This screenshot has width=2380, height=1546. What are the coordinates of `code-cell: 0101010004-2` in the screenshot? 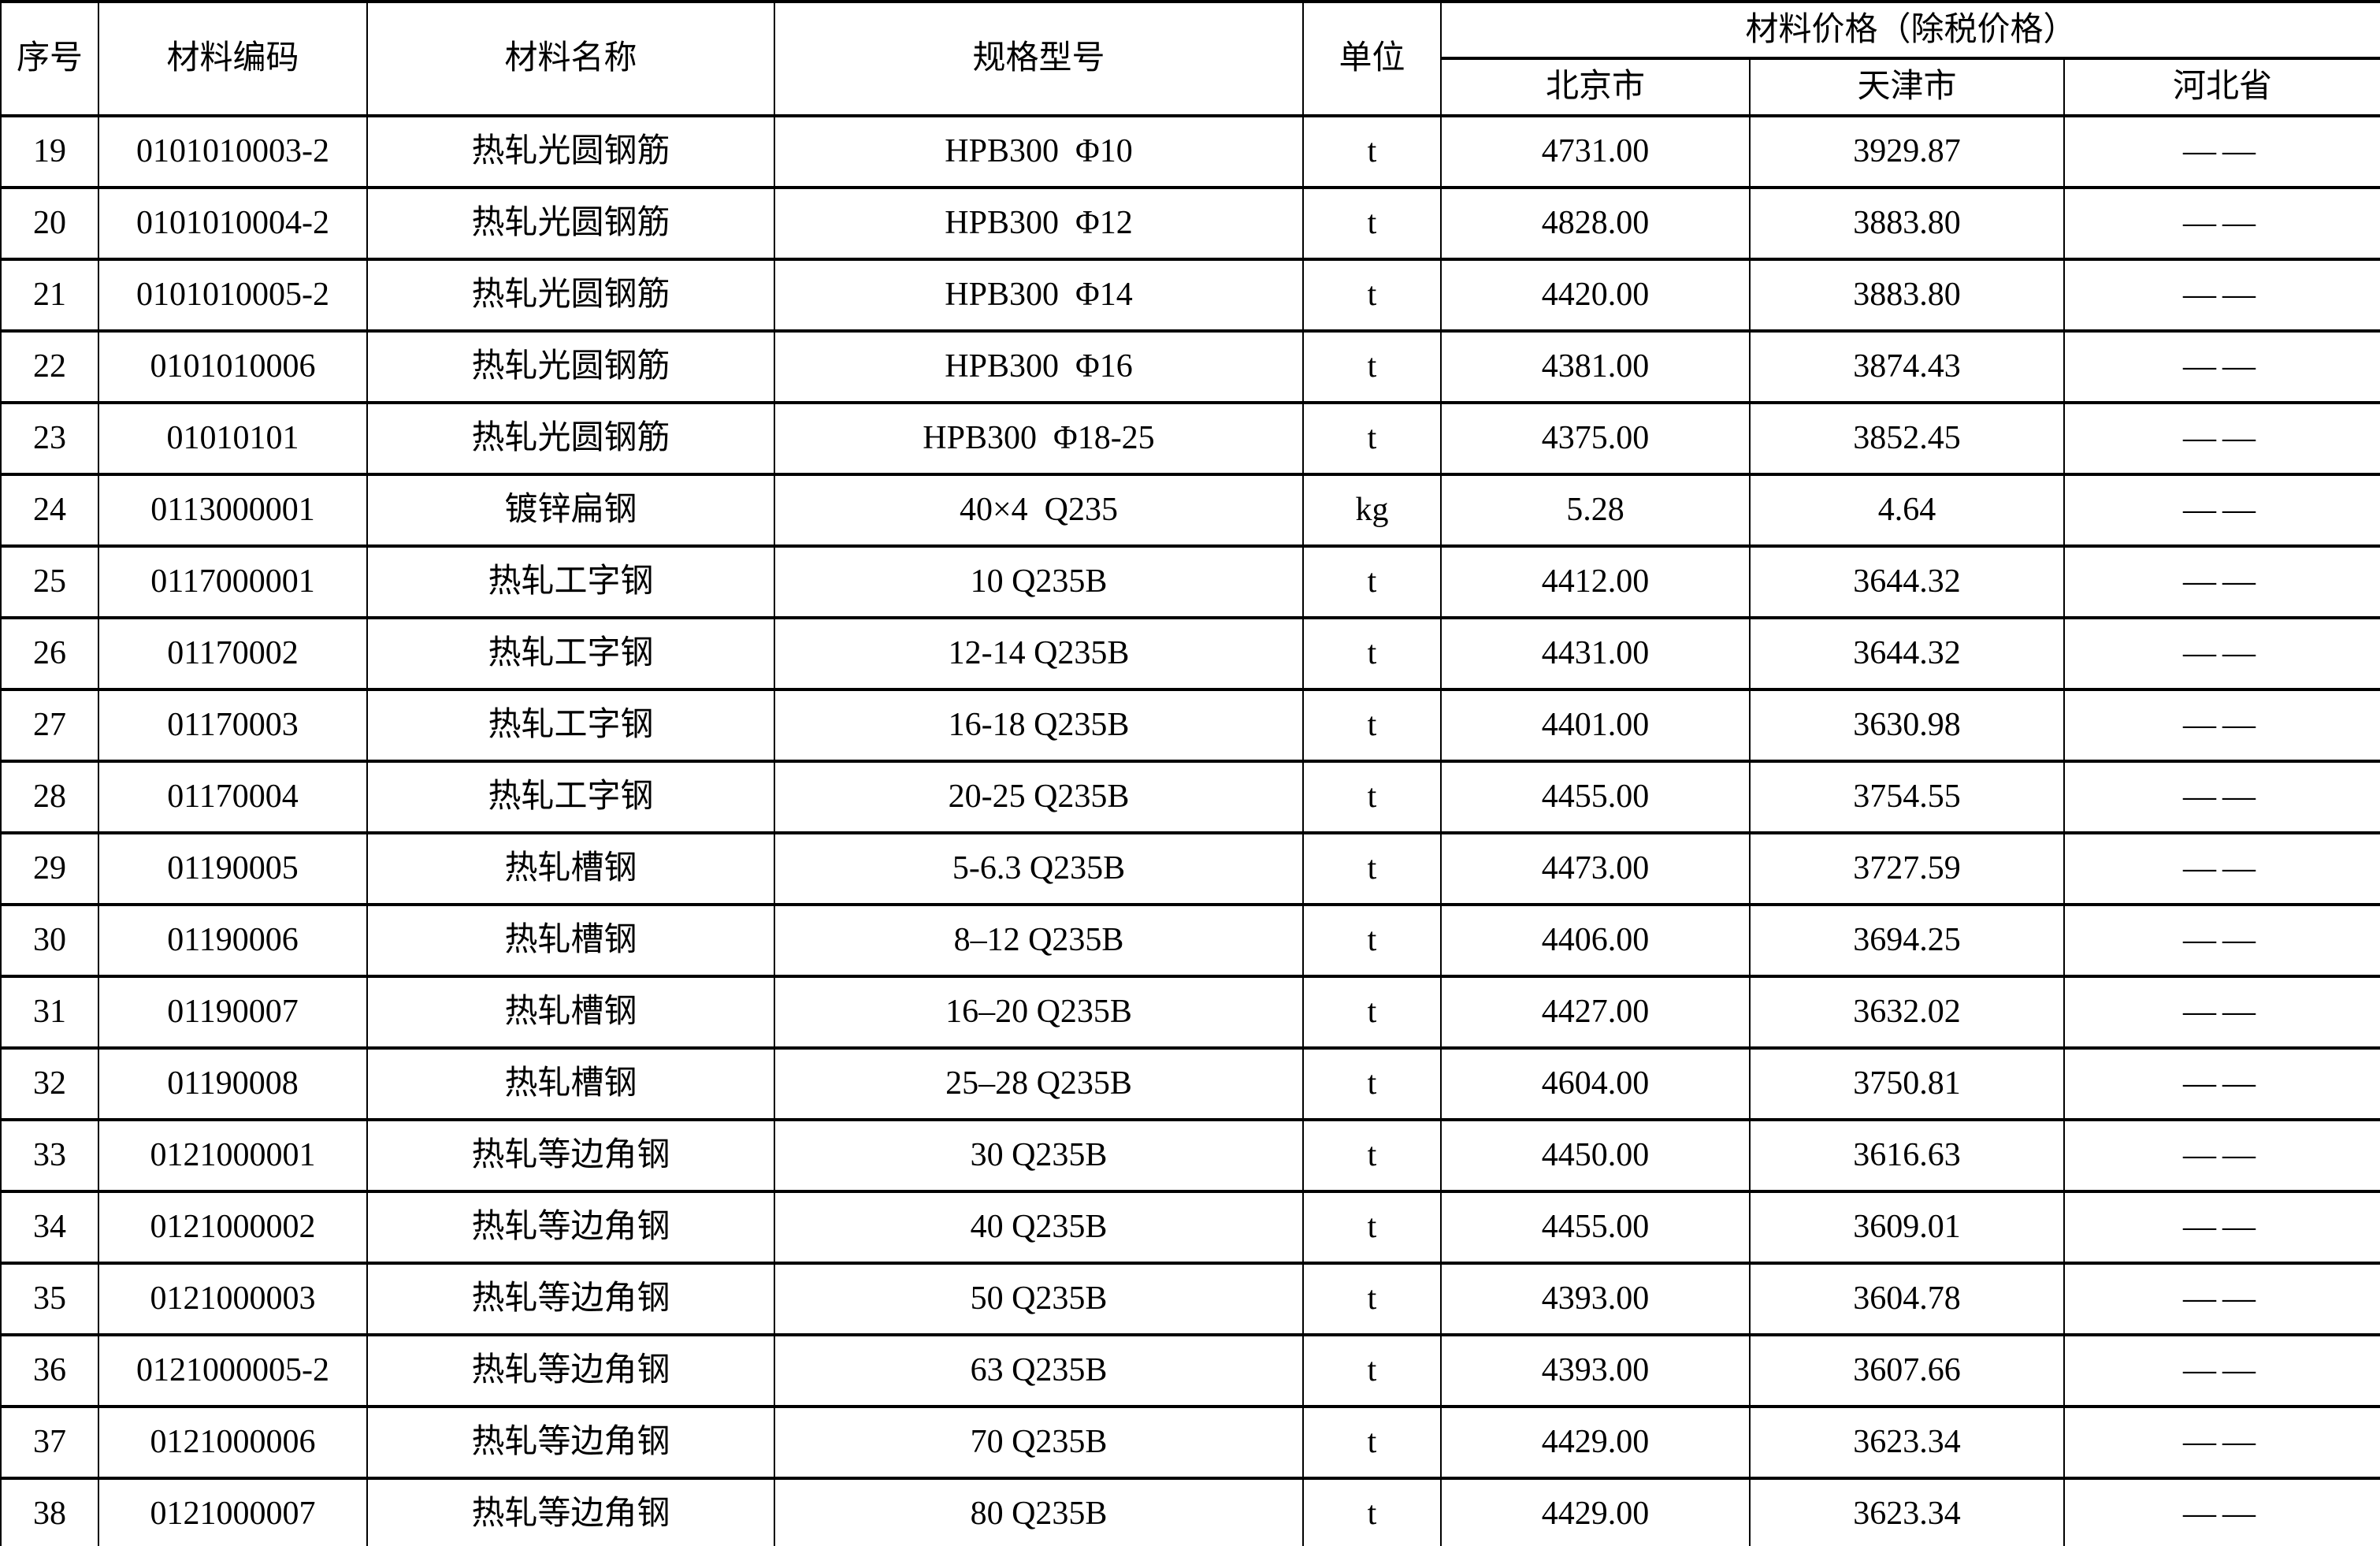 It's located at (233, 223).